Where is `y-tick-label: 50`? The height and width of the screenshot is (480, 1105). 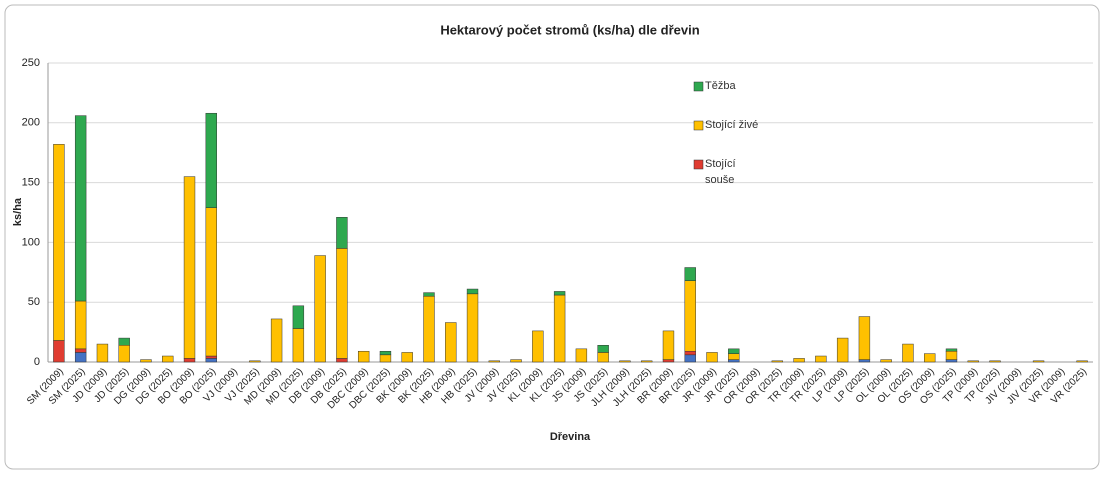
y-tick-label: 50 is located at coordinates (34, 302).